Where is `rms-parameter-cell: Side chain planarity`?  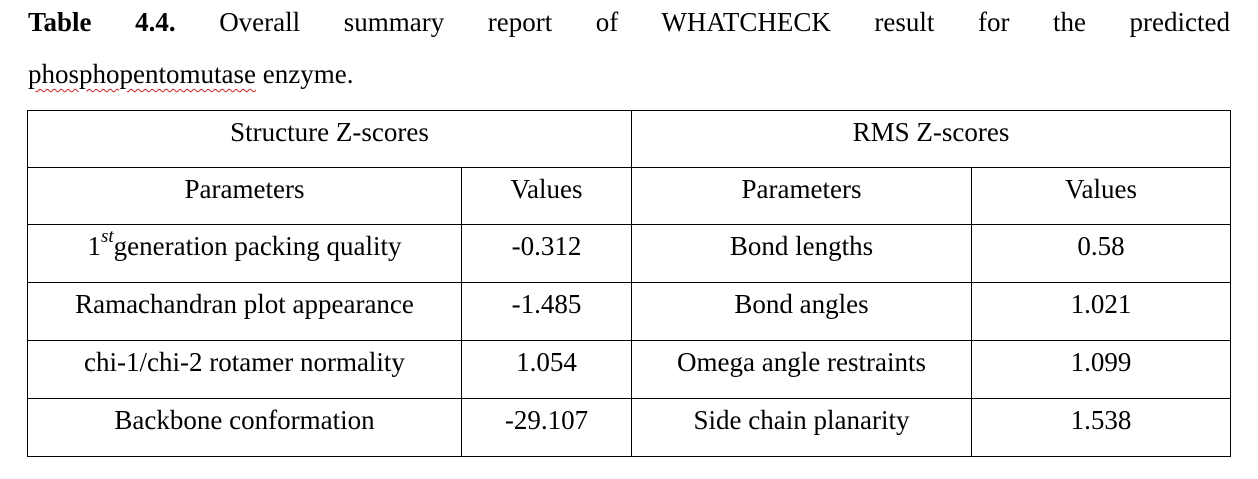 rms-parameter-cell: Side chain planarity is located at coordinates (801, 427).